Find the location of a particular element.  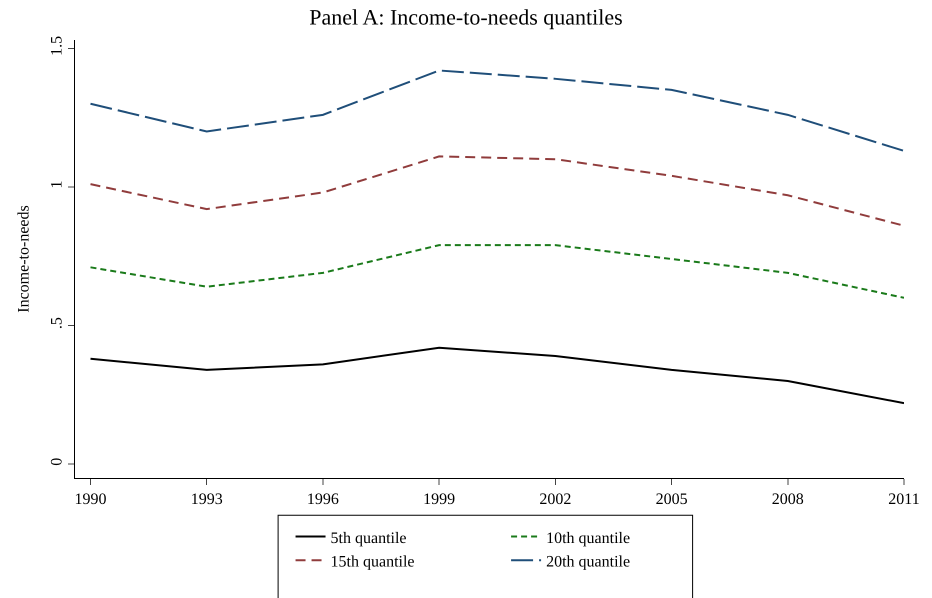

y-axis-title: Income-to-needs is located at coordinates (24, 259).